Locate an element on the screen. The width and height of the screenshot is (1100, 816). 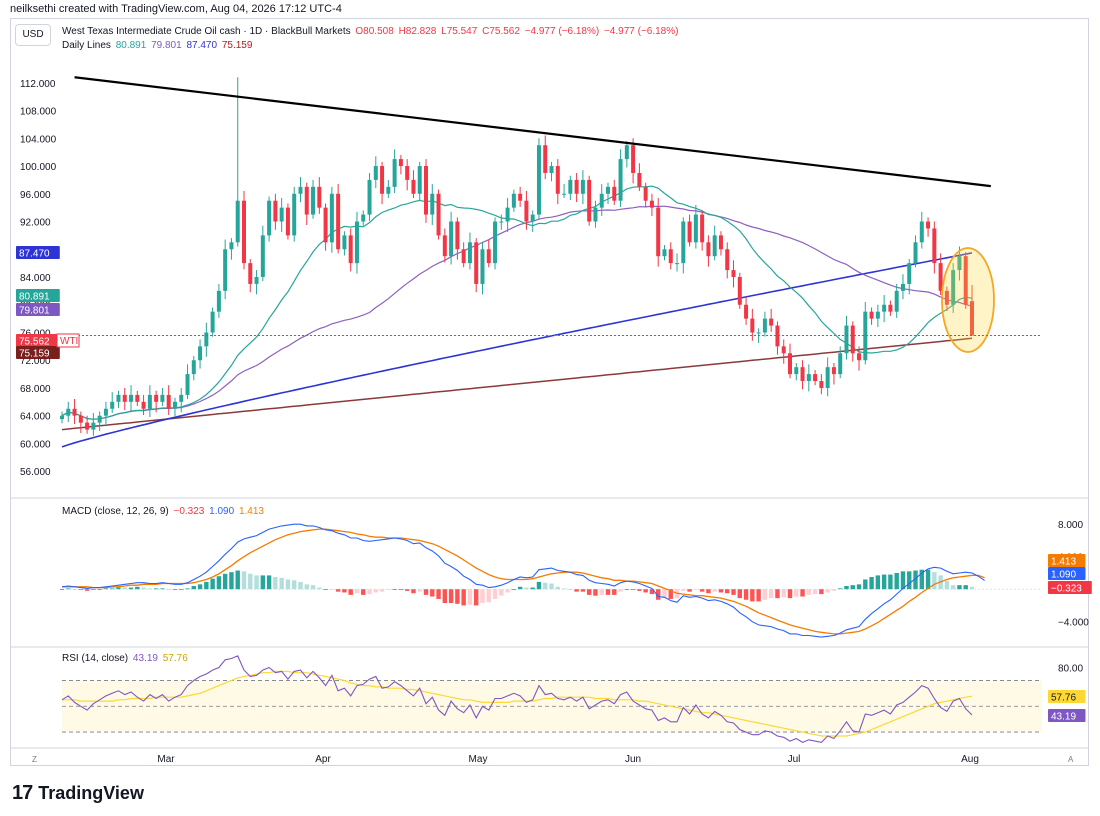
zoom-reset-button: Z is located at coordinates (34, 759).